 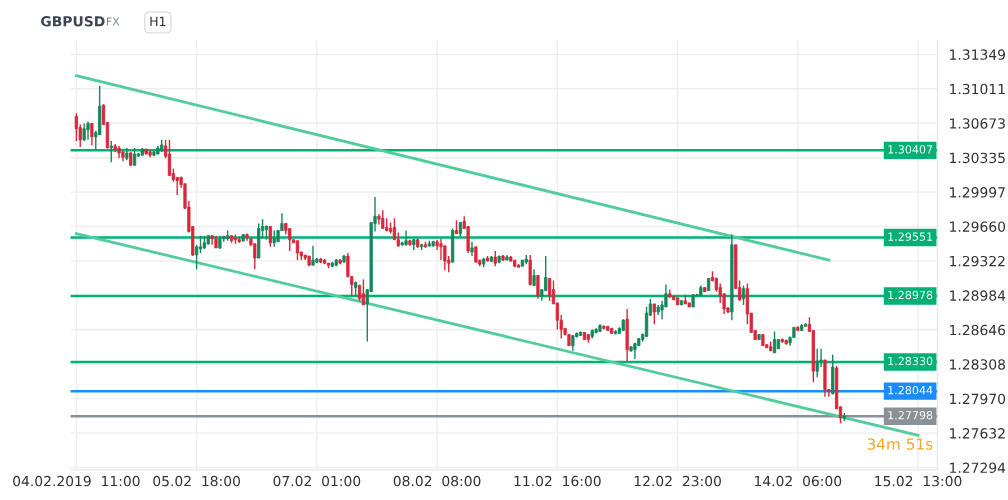 I want to click on ref-line-label: 1.27798, so click(x=910, y=415).